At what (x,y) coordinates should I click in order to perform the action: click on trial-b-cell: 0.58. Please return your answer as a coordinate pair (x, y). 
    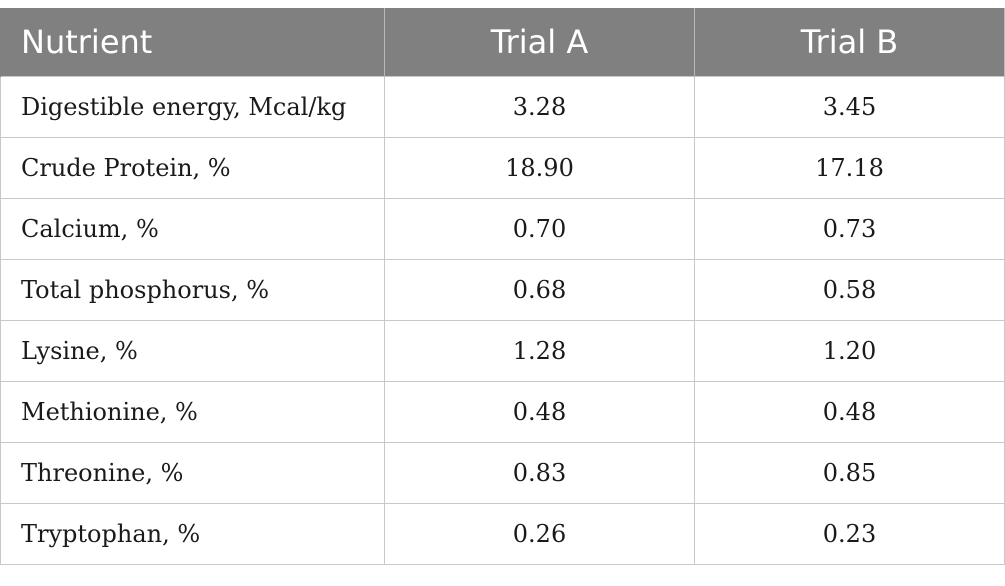
    Looking at the image, I should click on (849, 290).